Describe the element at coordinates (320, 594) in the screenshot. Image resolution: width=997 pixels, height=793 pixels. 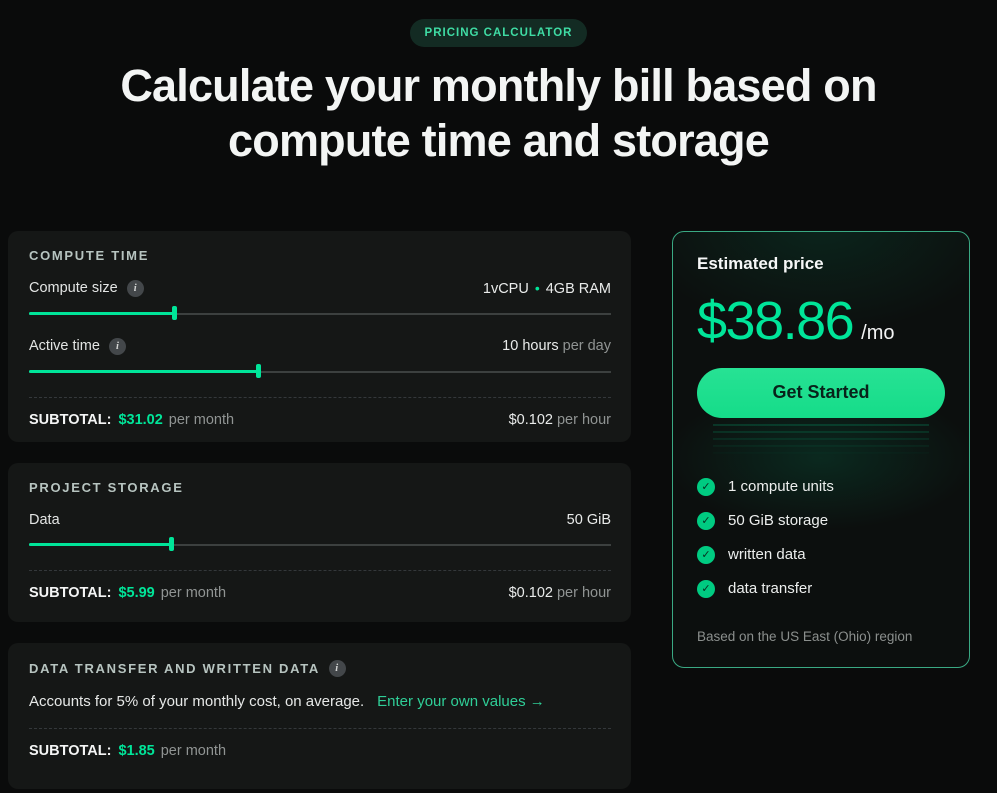
I see `storage-subtotal-row: SUBTOTAL: $5.99 per month $0.102 per hour` at that location.